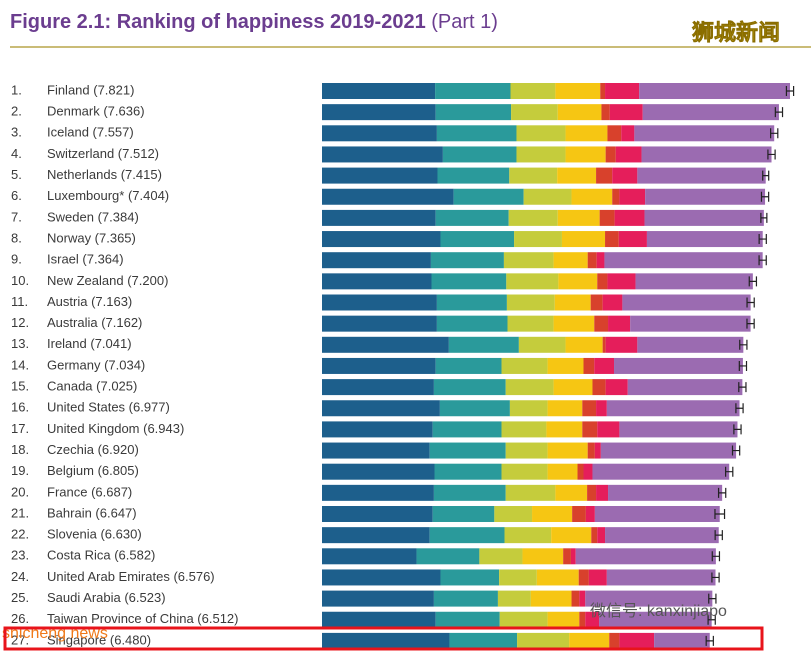  I want to click on watermark: 微信号: kanxinjiapo, so click(658, 611).